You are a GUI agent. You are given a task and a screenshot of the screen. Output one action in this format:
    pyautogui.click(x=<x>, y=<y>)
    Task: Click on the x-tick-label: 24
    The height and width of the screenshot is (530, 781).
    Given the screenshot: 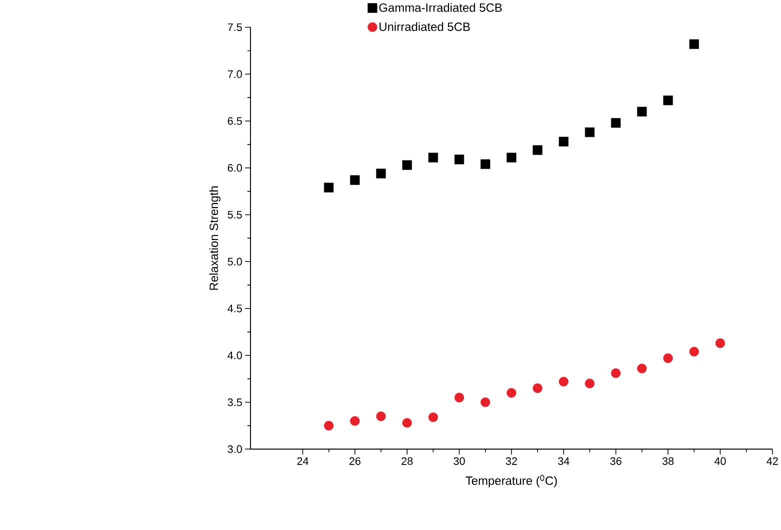 What is the action you would take?
    pyautogui.click(x=302, y=461)
    